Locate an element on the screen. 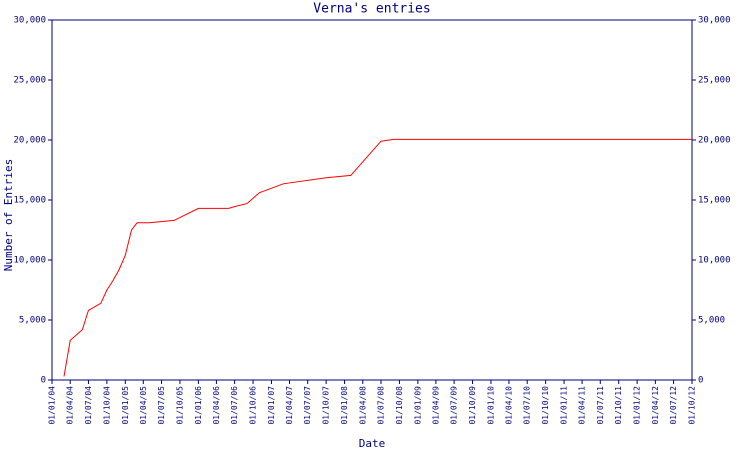 The image size is (750, 450). x-tick-label: 01/04/05 is located at coordinates (143, 405).